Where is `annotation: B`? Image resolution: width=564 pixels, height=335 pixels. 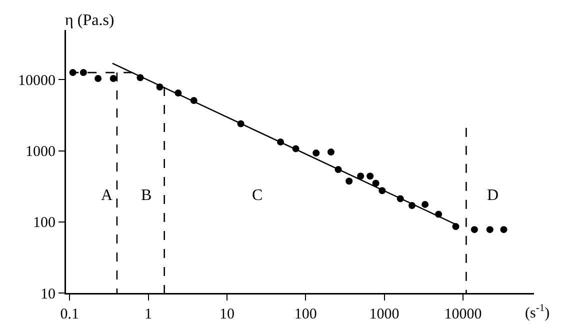
annotation: B is located at coordinates (146, 195).